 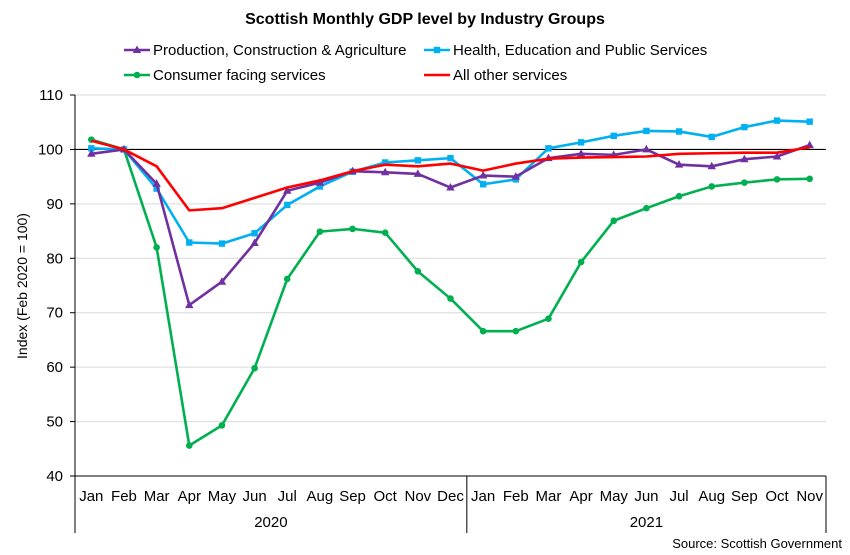 What do you see at coordinates (744, 496) in the screenshot?
I see `x-tick-label: Sep` at bounding box center [744, 496].